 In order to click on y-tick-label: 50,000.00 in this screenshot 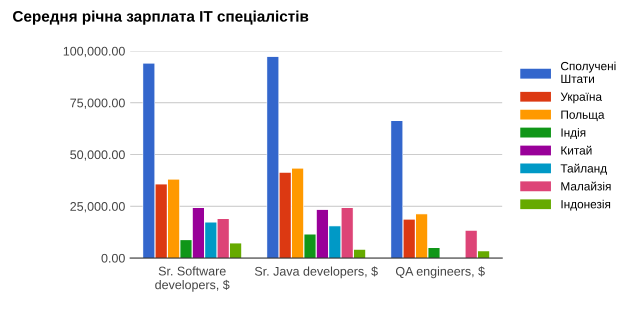, I will do `click(97, 155)`.